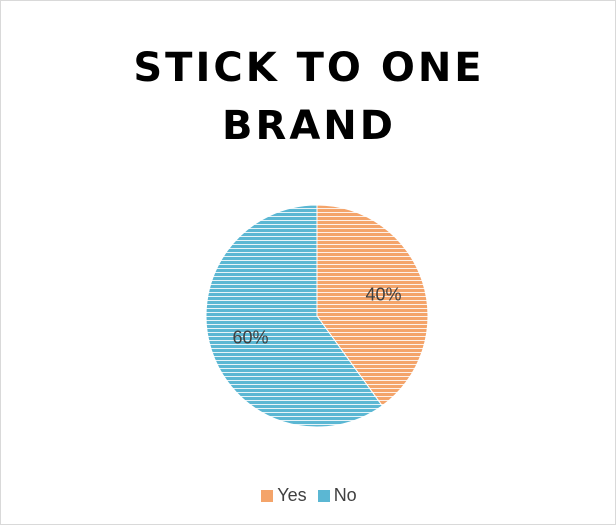 The width and height of the screenshot is (616, 526). I want to click on data-label-no: 60%, so click(250, 338).